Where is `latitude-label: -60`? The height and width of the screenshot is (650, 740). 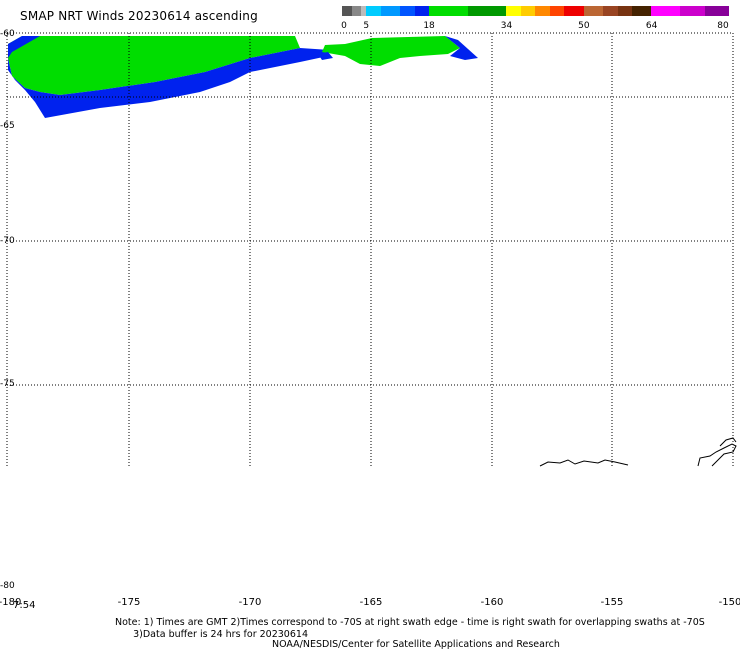
latitude-label: -60 is located at coordinates (7, 34).